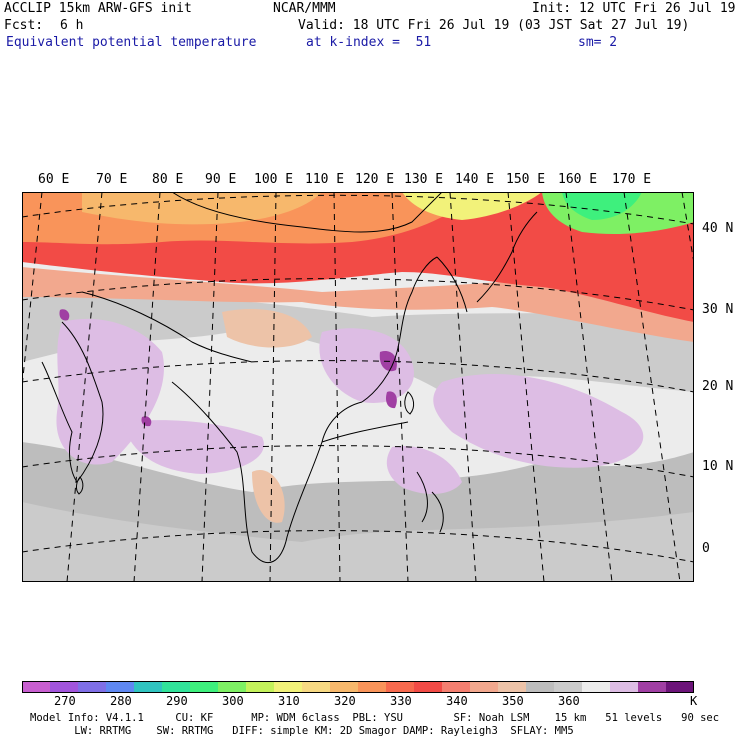 This screenshot has height=740, width=740. Describe the element at coordinates (409, 403) in the screenshot. I see `coastline-taiwan` at that location.